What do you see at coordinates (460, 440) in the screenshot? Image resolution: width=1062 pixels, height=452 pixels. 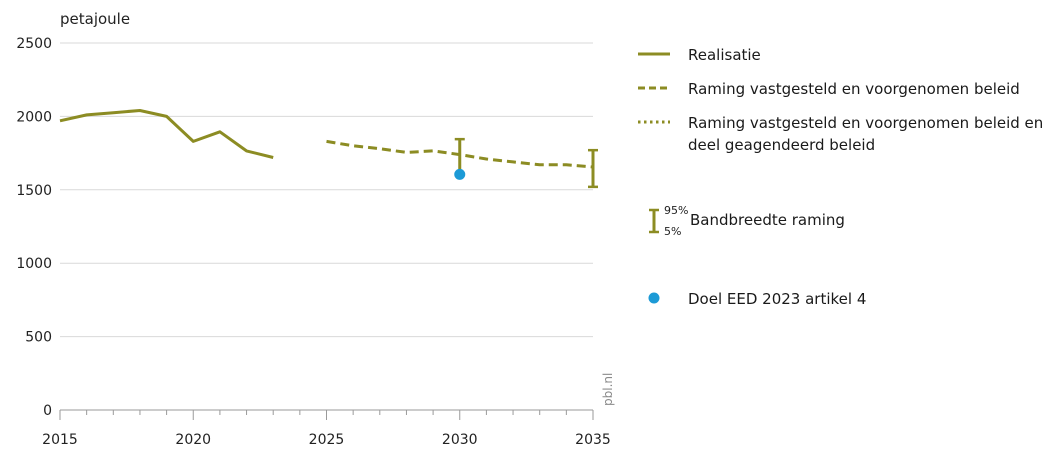 I see `x-tick-label: 2030` at bounding box center [460, 440].